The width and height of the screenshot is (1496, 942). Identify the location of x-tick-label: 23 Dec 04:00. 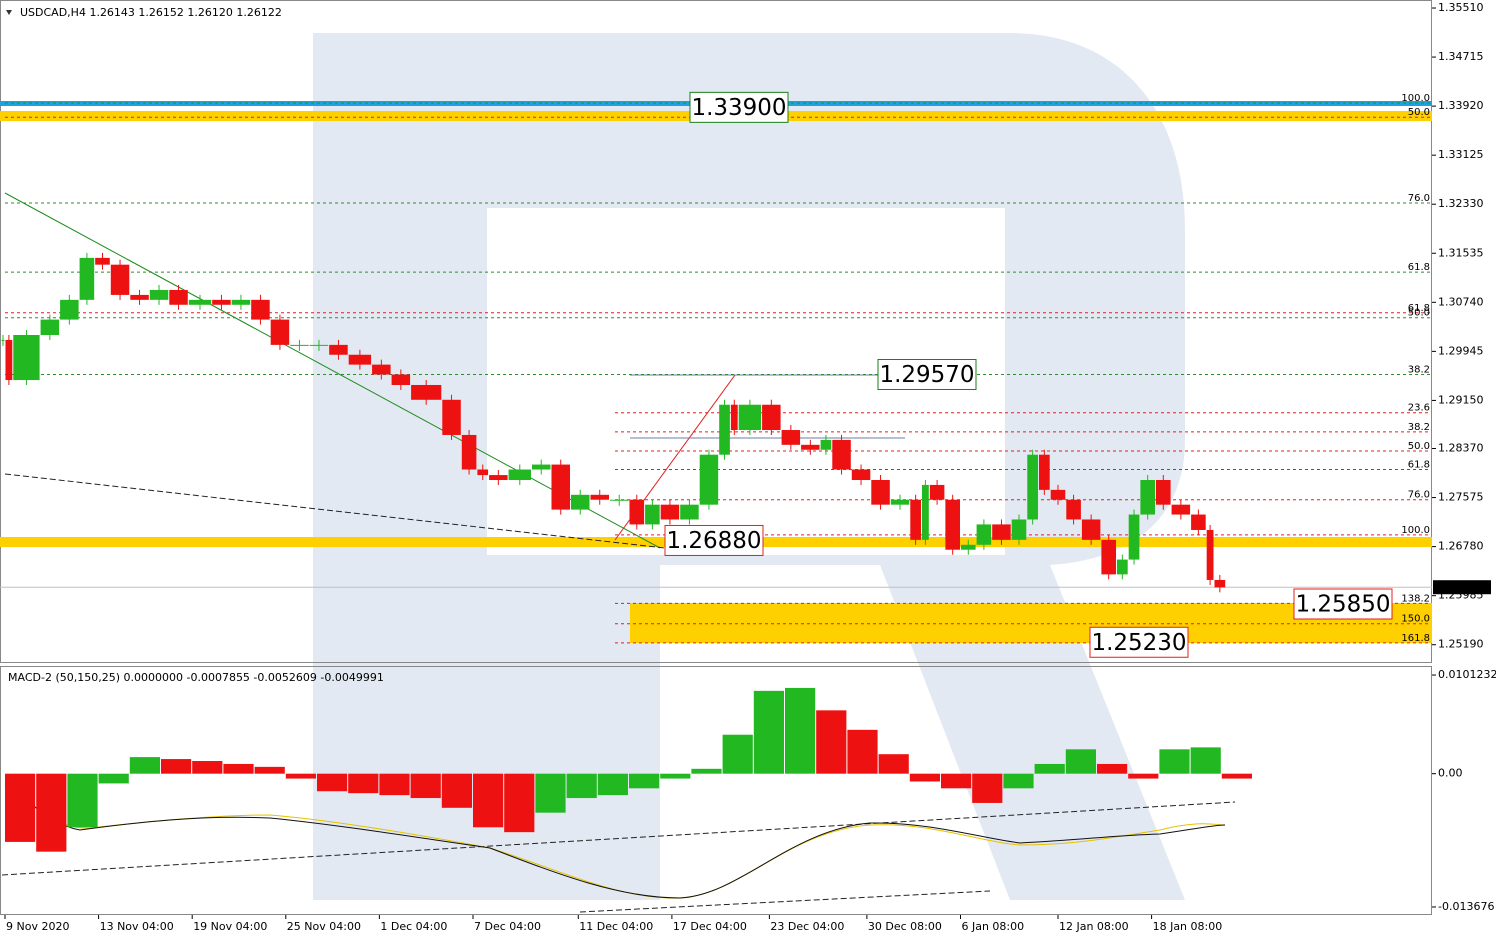
(807, 926).